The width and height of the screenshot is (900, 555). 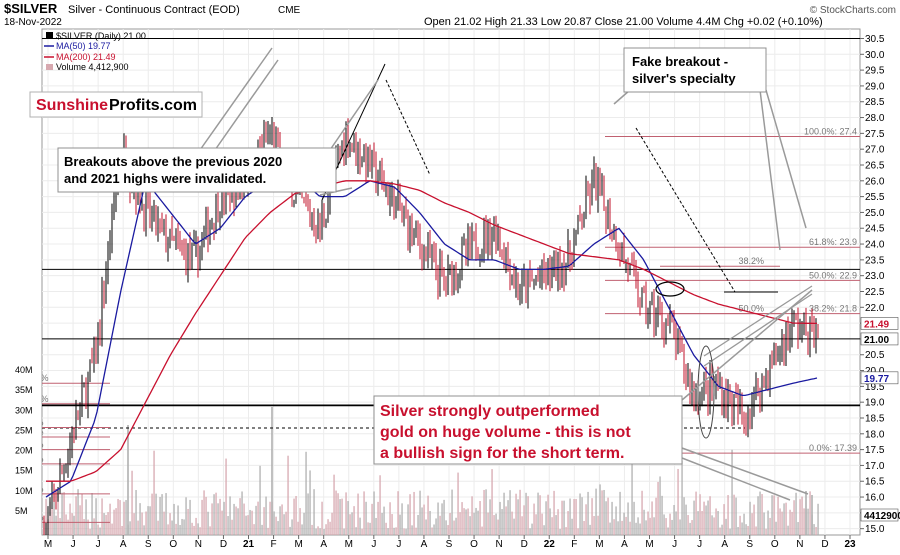 I want to click on y-tick-label-10: 25.5, so click(x=875, y=197).